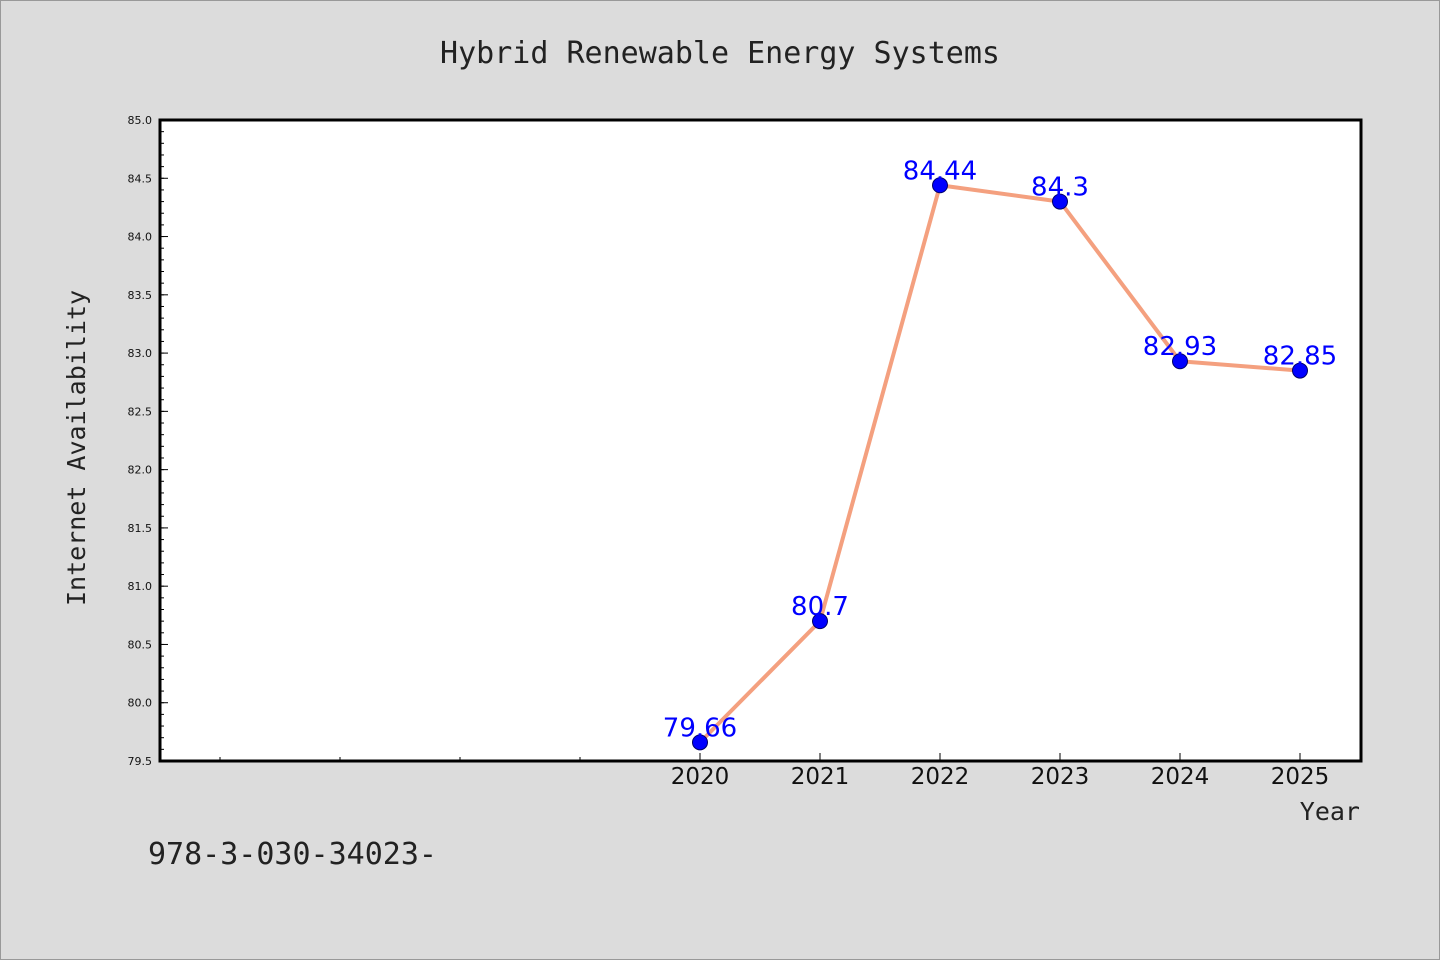  What do you see at coordinates (140, 178) in the screenshot?
I see `y-tick-label: 84.5` at bounding box center [140, 178].